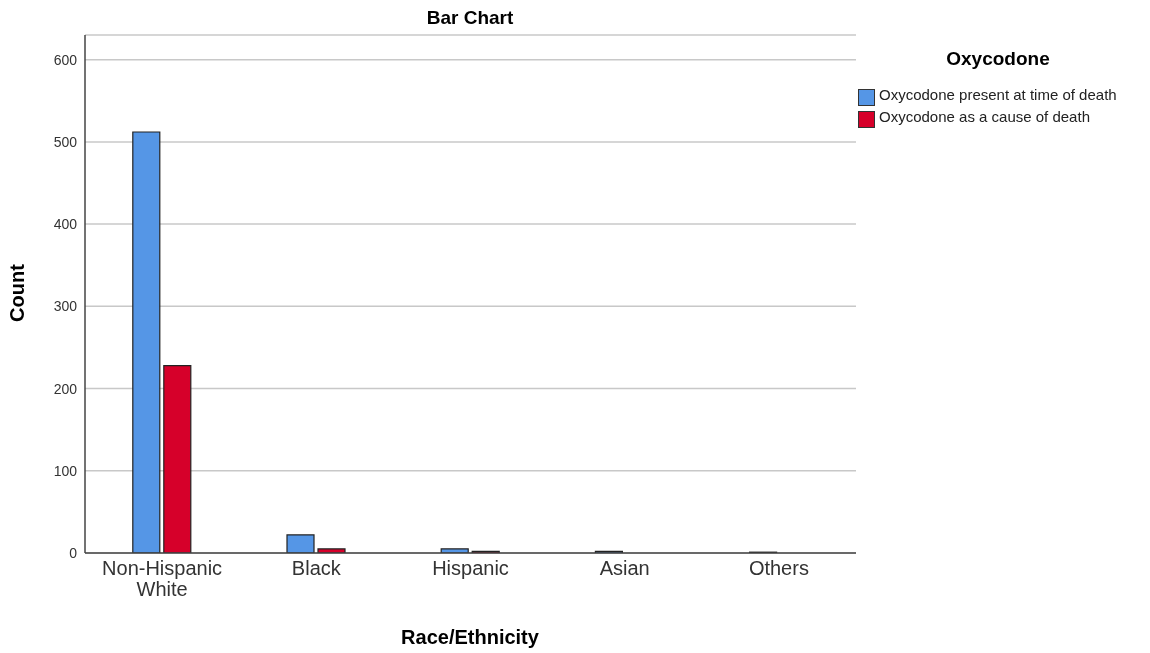 Image resolution: width=1150 pixels, height=653 pixels. I want to click on x-tick-label: Asian, so click(624, 568).